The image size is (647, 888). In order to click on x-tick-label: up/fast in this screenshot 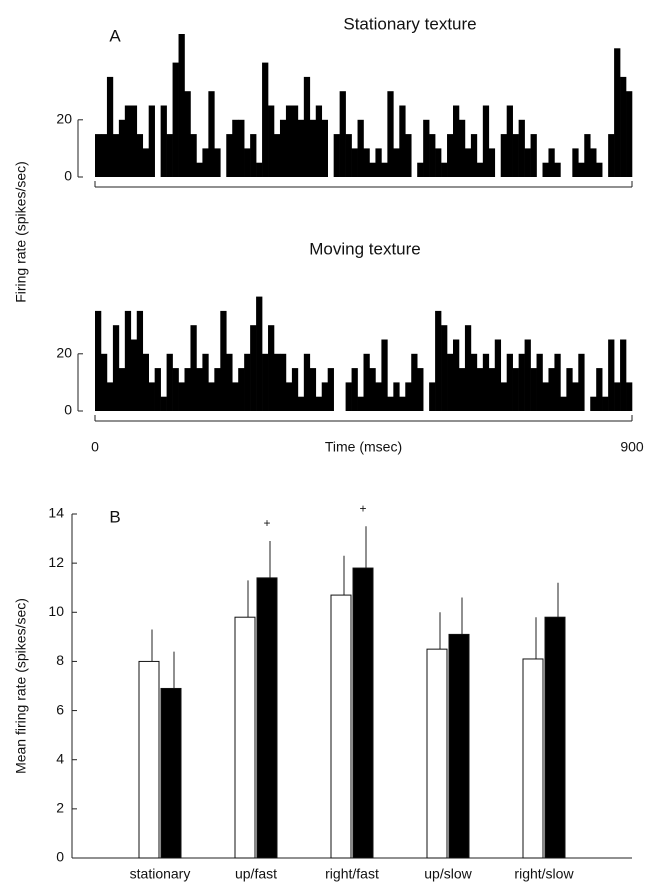, I will do `click(256, 874)`.